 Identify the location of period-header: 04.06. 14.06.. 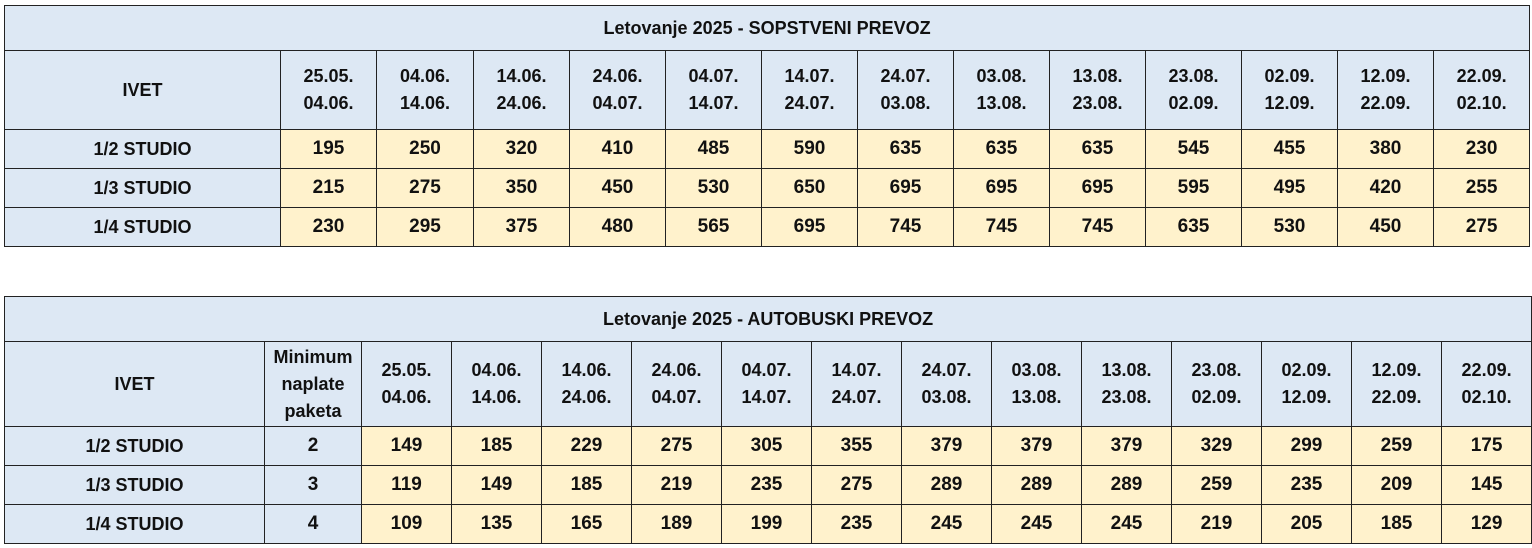
(425, 90).